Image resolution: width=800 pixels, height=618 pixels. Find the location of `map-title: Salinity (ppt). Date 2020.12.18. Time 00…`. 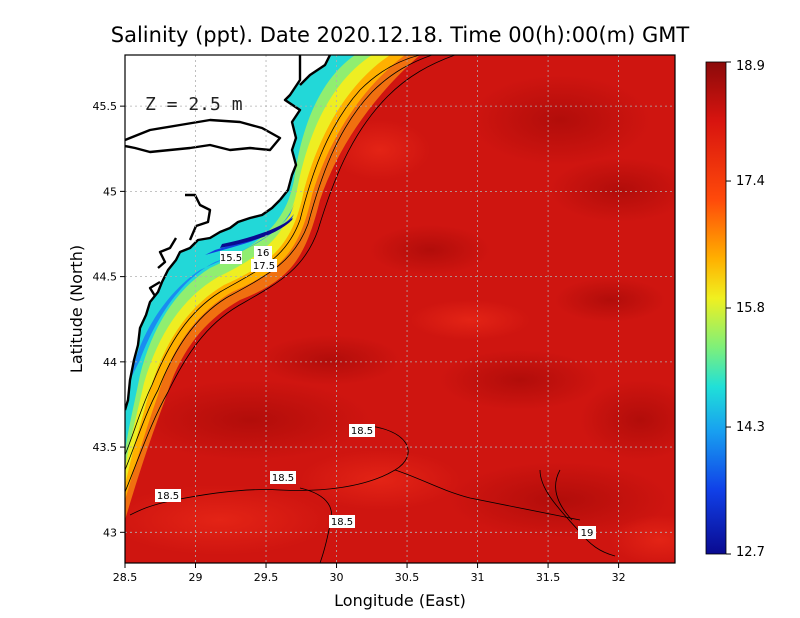

map-title: Salinity (ppt). Date 2020.12.18. Time 00… is located at coordinates (400, 35).